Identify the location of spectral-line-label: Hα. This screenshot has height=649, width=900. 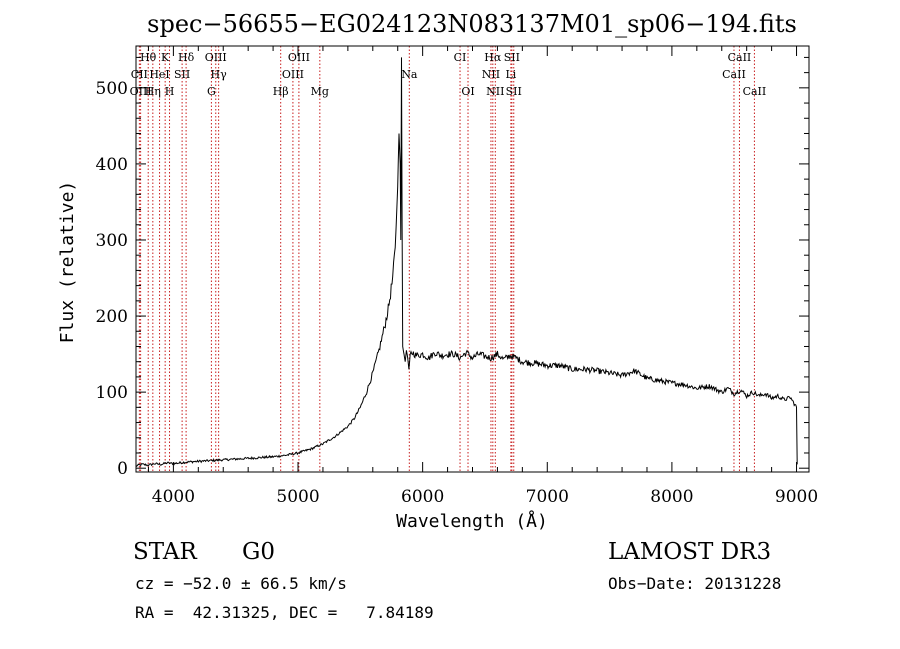
(493, 57).